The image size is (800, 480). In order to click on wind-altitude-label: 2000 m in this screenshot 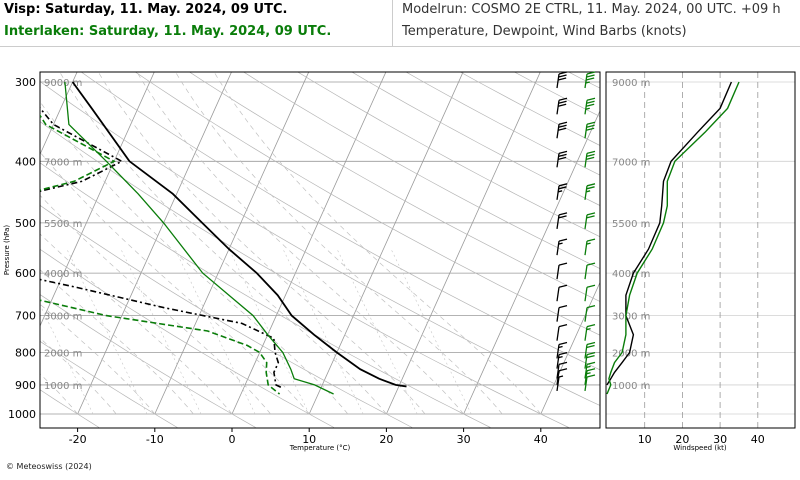, I will do `click(631, 353)`.